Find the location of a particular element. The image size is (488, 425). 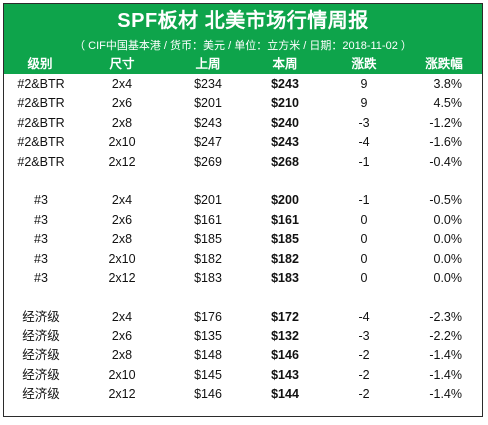

cell-this-week: $182 is located at coordinates (285, 258).